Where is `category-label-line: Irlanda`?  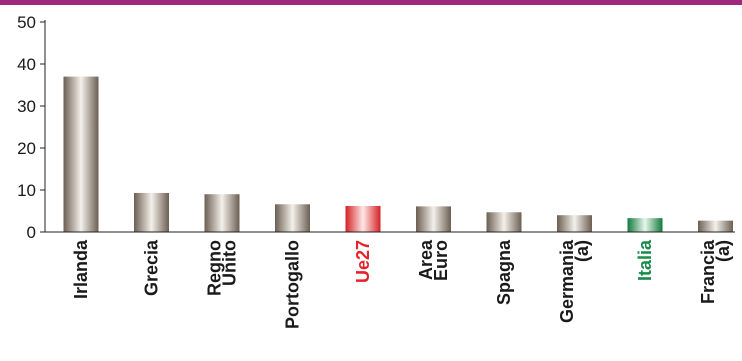 category-label-line: Irlanda is located at coordinates (81, 269).